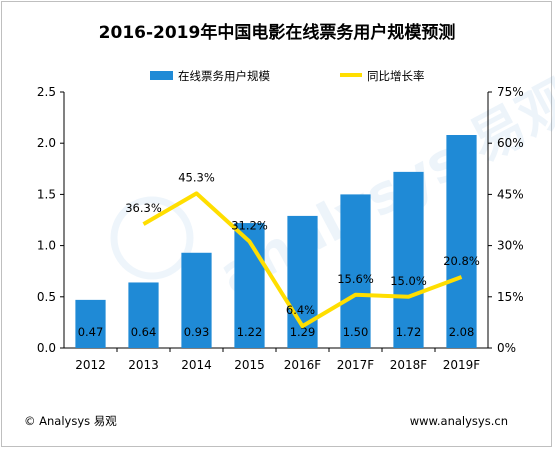  What do you see at coordinates (46, 297) in the screenshot?
I see `y-left-tick-label: 0.5` at bounding box center [46, 297].